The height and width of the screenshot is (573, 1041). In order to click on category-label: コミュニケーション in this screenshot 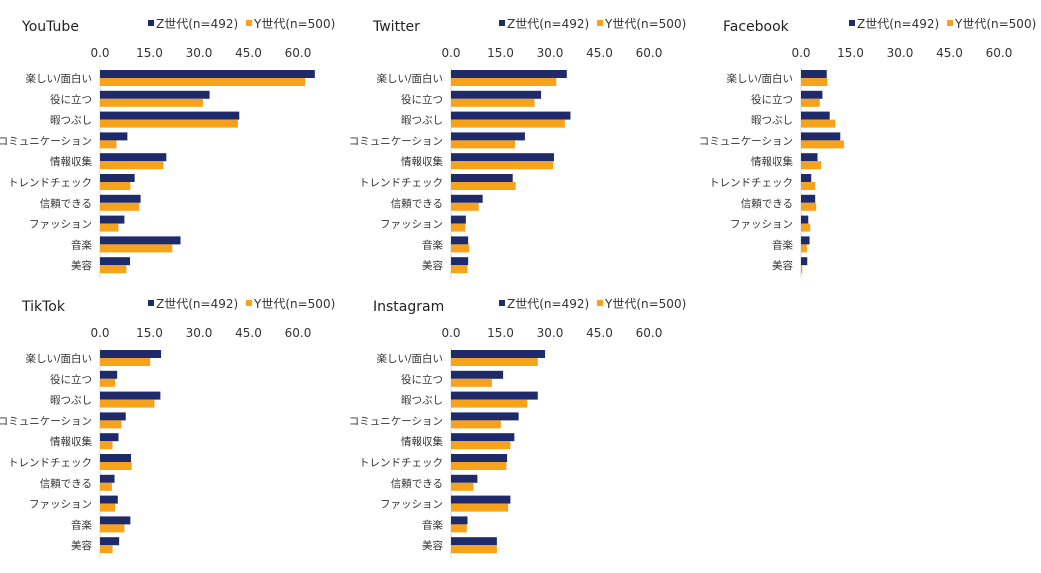, I will do `click(396, 141)`.